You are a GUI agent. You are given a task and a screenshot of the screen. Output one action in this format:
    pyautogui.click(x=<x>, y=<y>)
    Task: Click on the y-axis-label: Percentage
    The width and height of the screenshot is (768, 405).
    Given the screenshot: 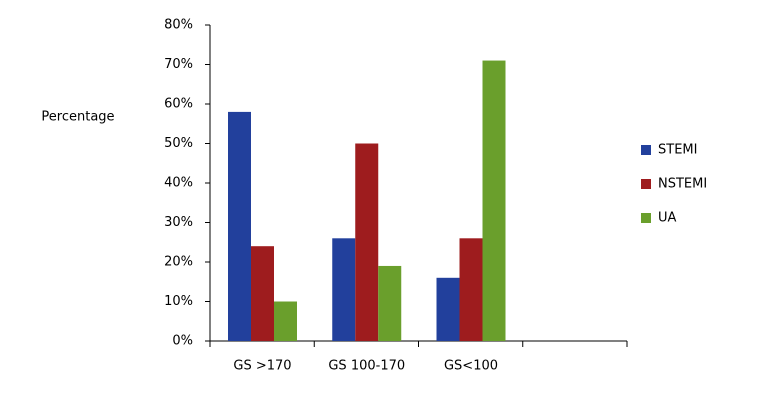 What is the action you would take?
    pyautogui.click(x=77, y=117)
    